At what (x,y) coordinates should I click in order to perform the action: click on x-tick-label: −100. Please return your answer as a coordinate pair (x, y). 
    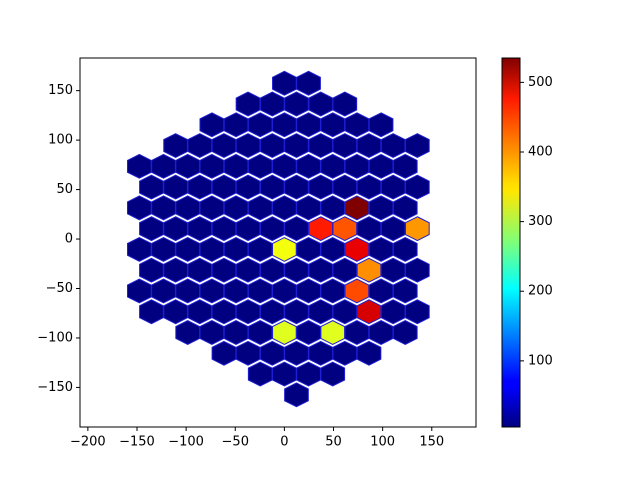
    Looking at the image, I should click on (186, 442).